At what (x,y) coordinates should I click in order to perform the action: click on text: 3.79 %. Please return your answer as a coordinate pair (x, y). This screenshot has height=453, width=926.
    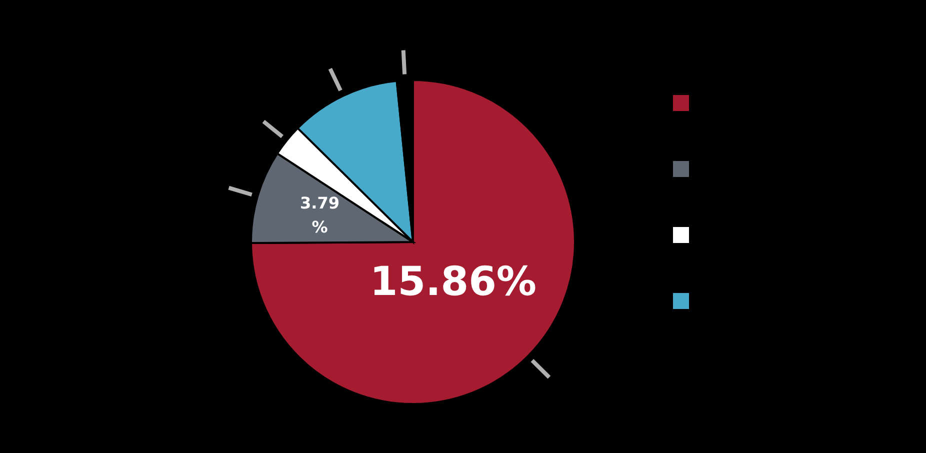
    Looking at the image, I should click on (320, 214).